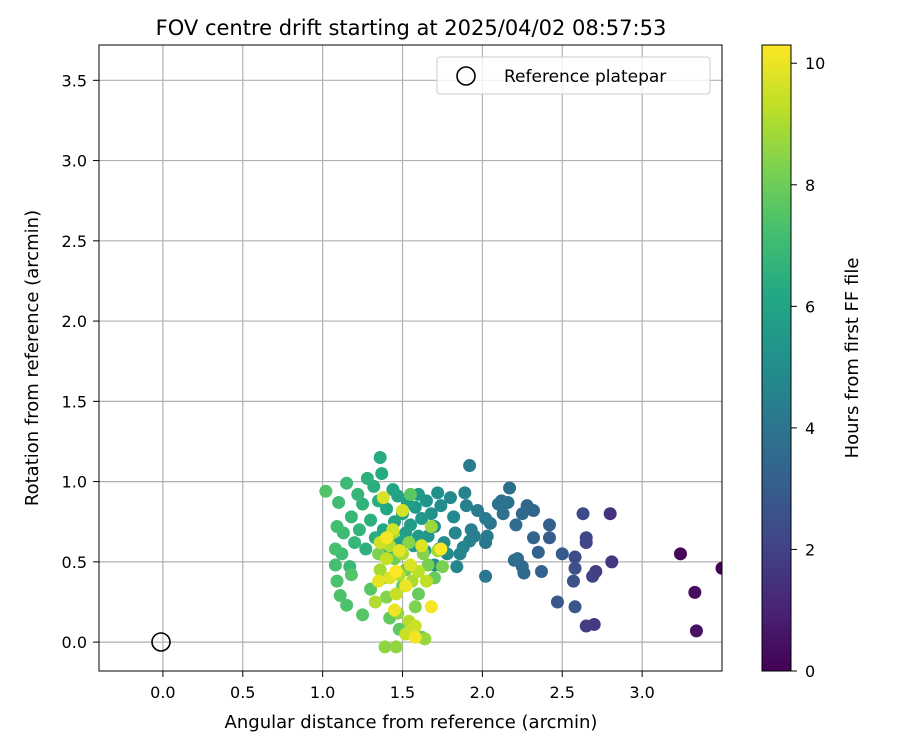  I want to click on y-axis-ticks: 0.0 0.5 1.0 1.5 2.0 2.5 3.0 3.5, so click(80, 361).